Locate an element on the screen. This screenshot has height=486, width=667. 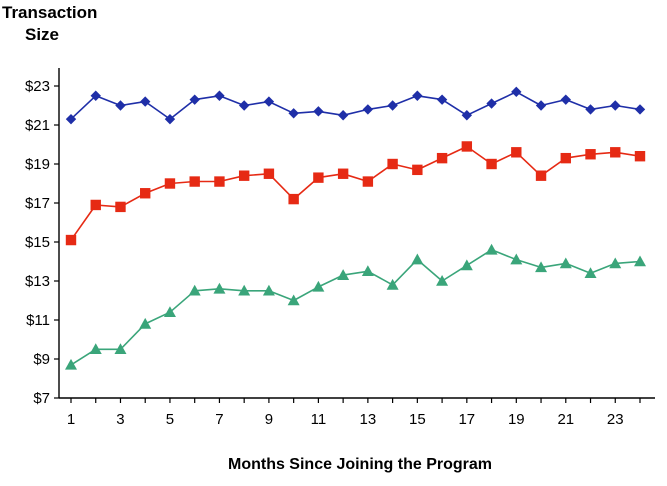
y-tick-label: $21 is located at coordinates (37, 125).